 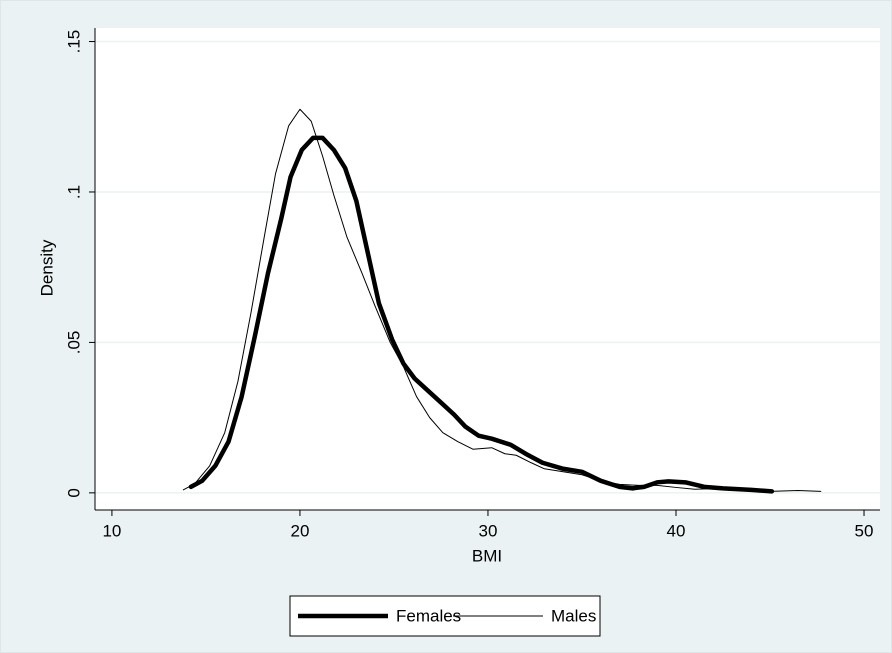 What do you see at coordinates (73, 343) in the screenshot?
I see `y-tick-label: .05` at bounding box center [73, 343].